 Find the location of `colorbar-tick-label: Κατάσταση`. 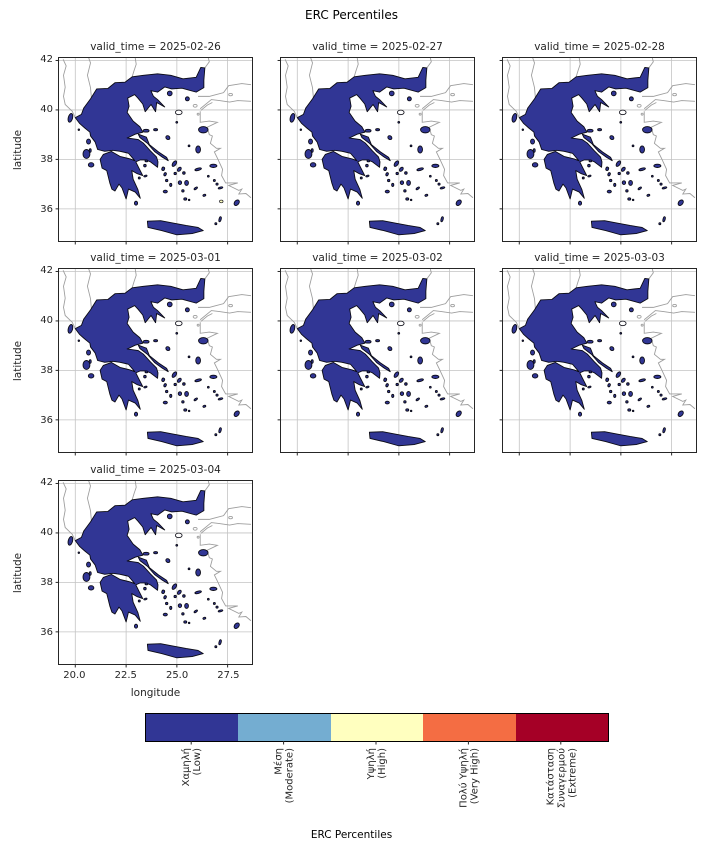

colorbar-tick-label: Κατάσταση is located at coordinates (550, 776).